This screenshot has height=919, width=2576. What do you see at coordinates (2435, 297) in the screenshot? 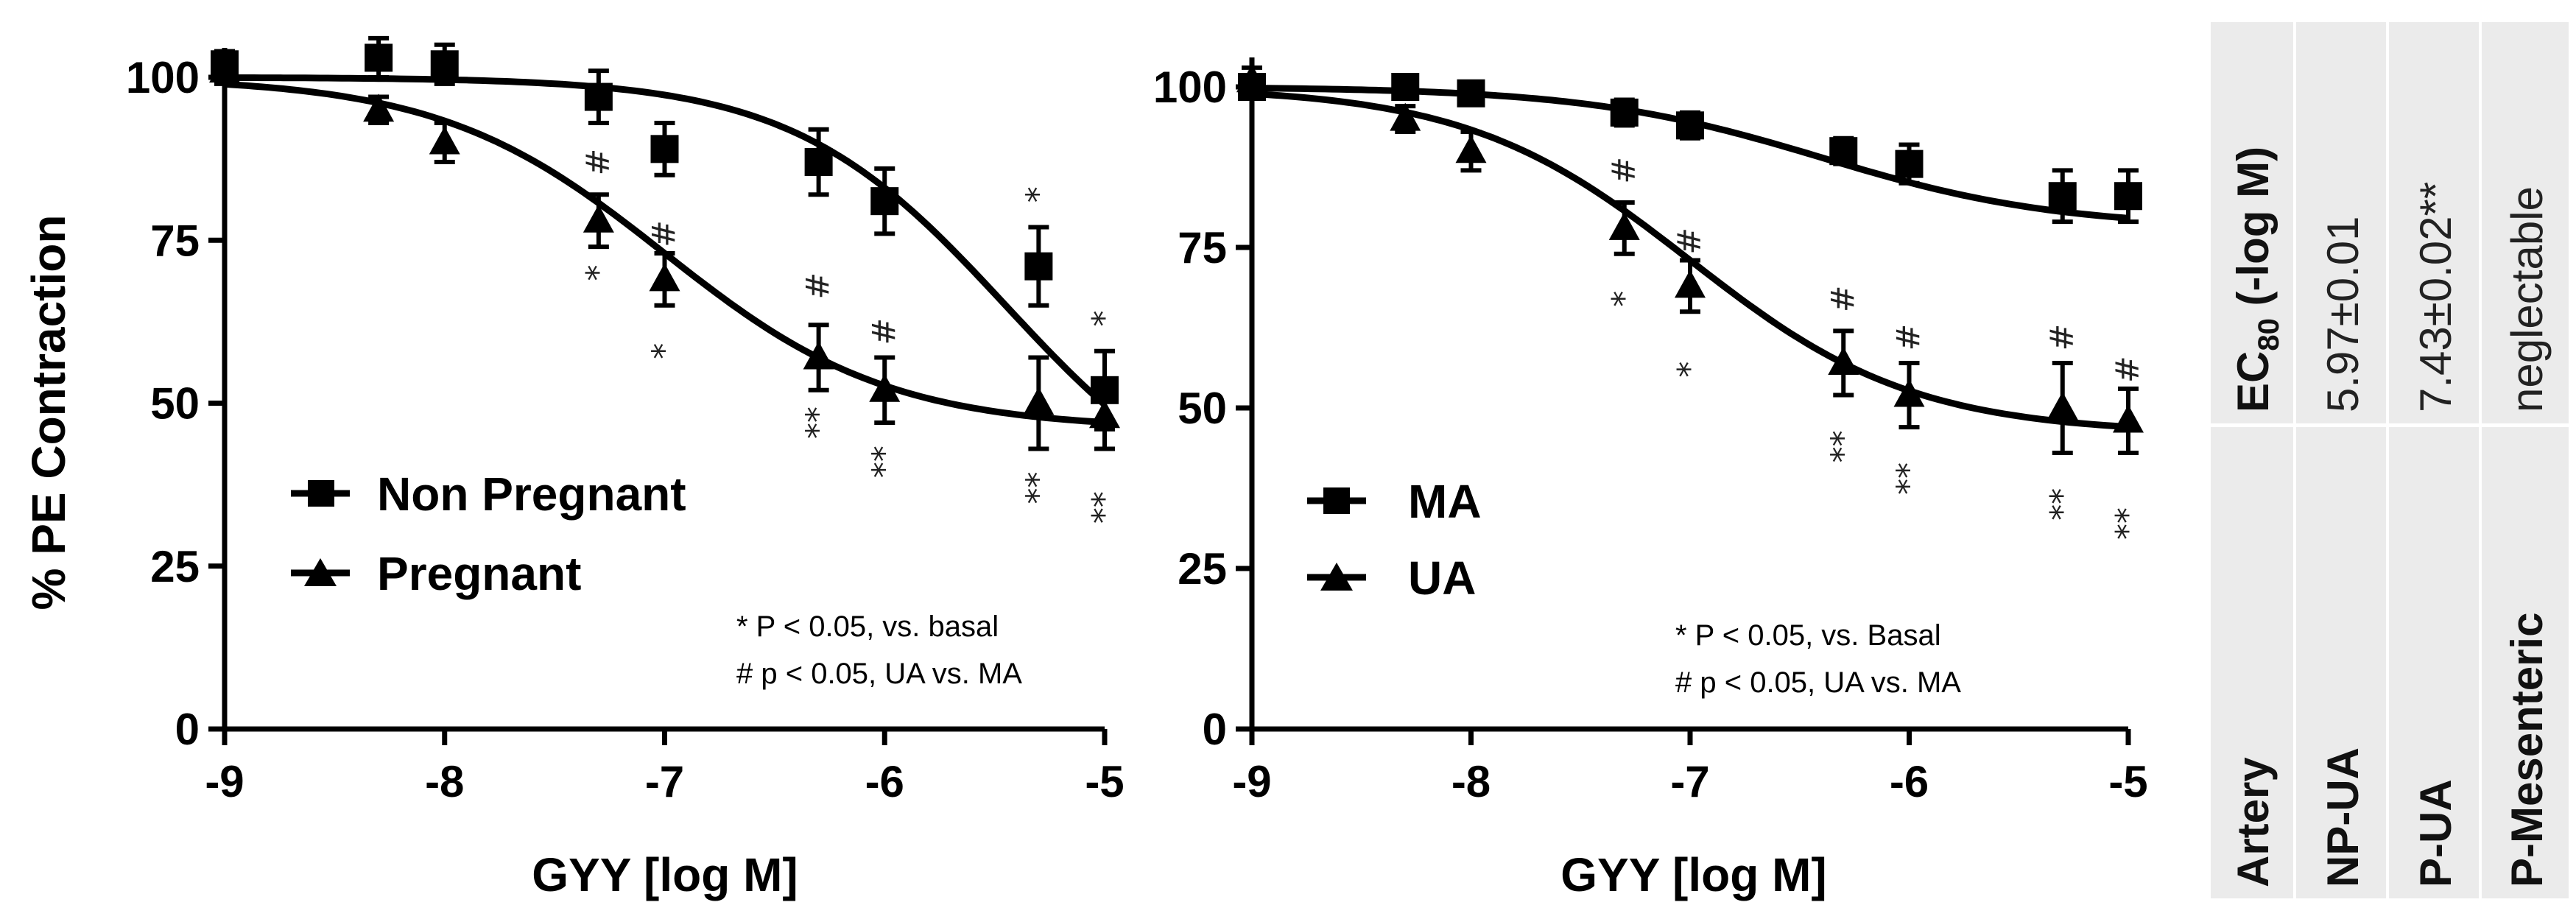
I see `table-ec80-p-ua: 7.43±0.02**` at bounding box center [2435, 297].